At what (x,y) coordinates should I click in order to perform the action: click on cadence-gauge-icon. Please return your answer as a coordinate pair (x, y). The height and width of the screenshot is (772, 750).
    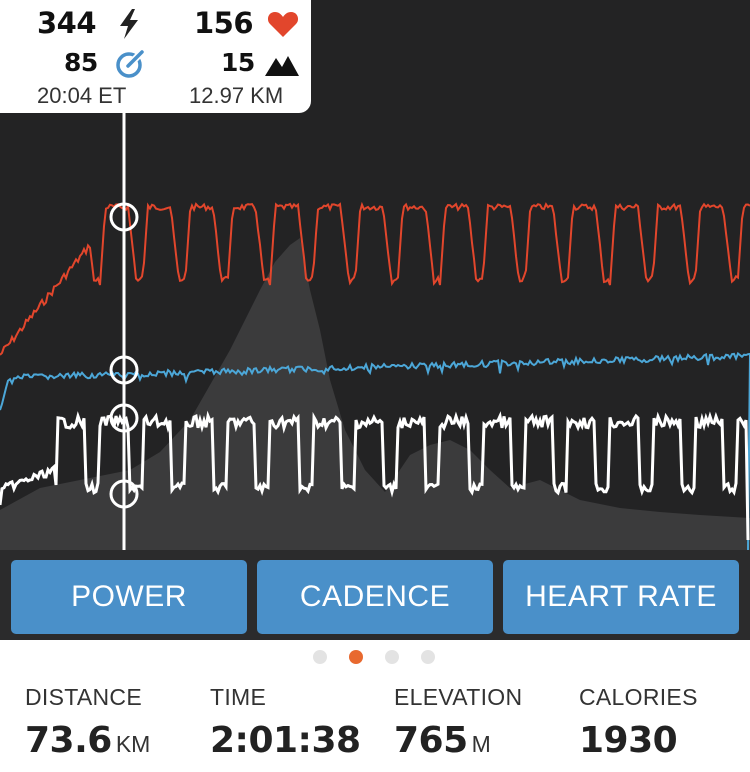
    Looking at the image, I should click on (131, 63).